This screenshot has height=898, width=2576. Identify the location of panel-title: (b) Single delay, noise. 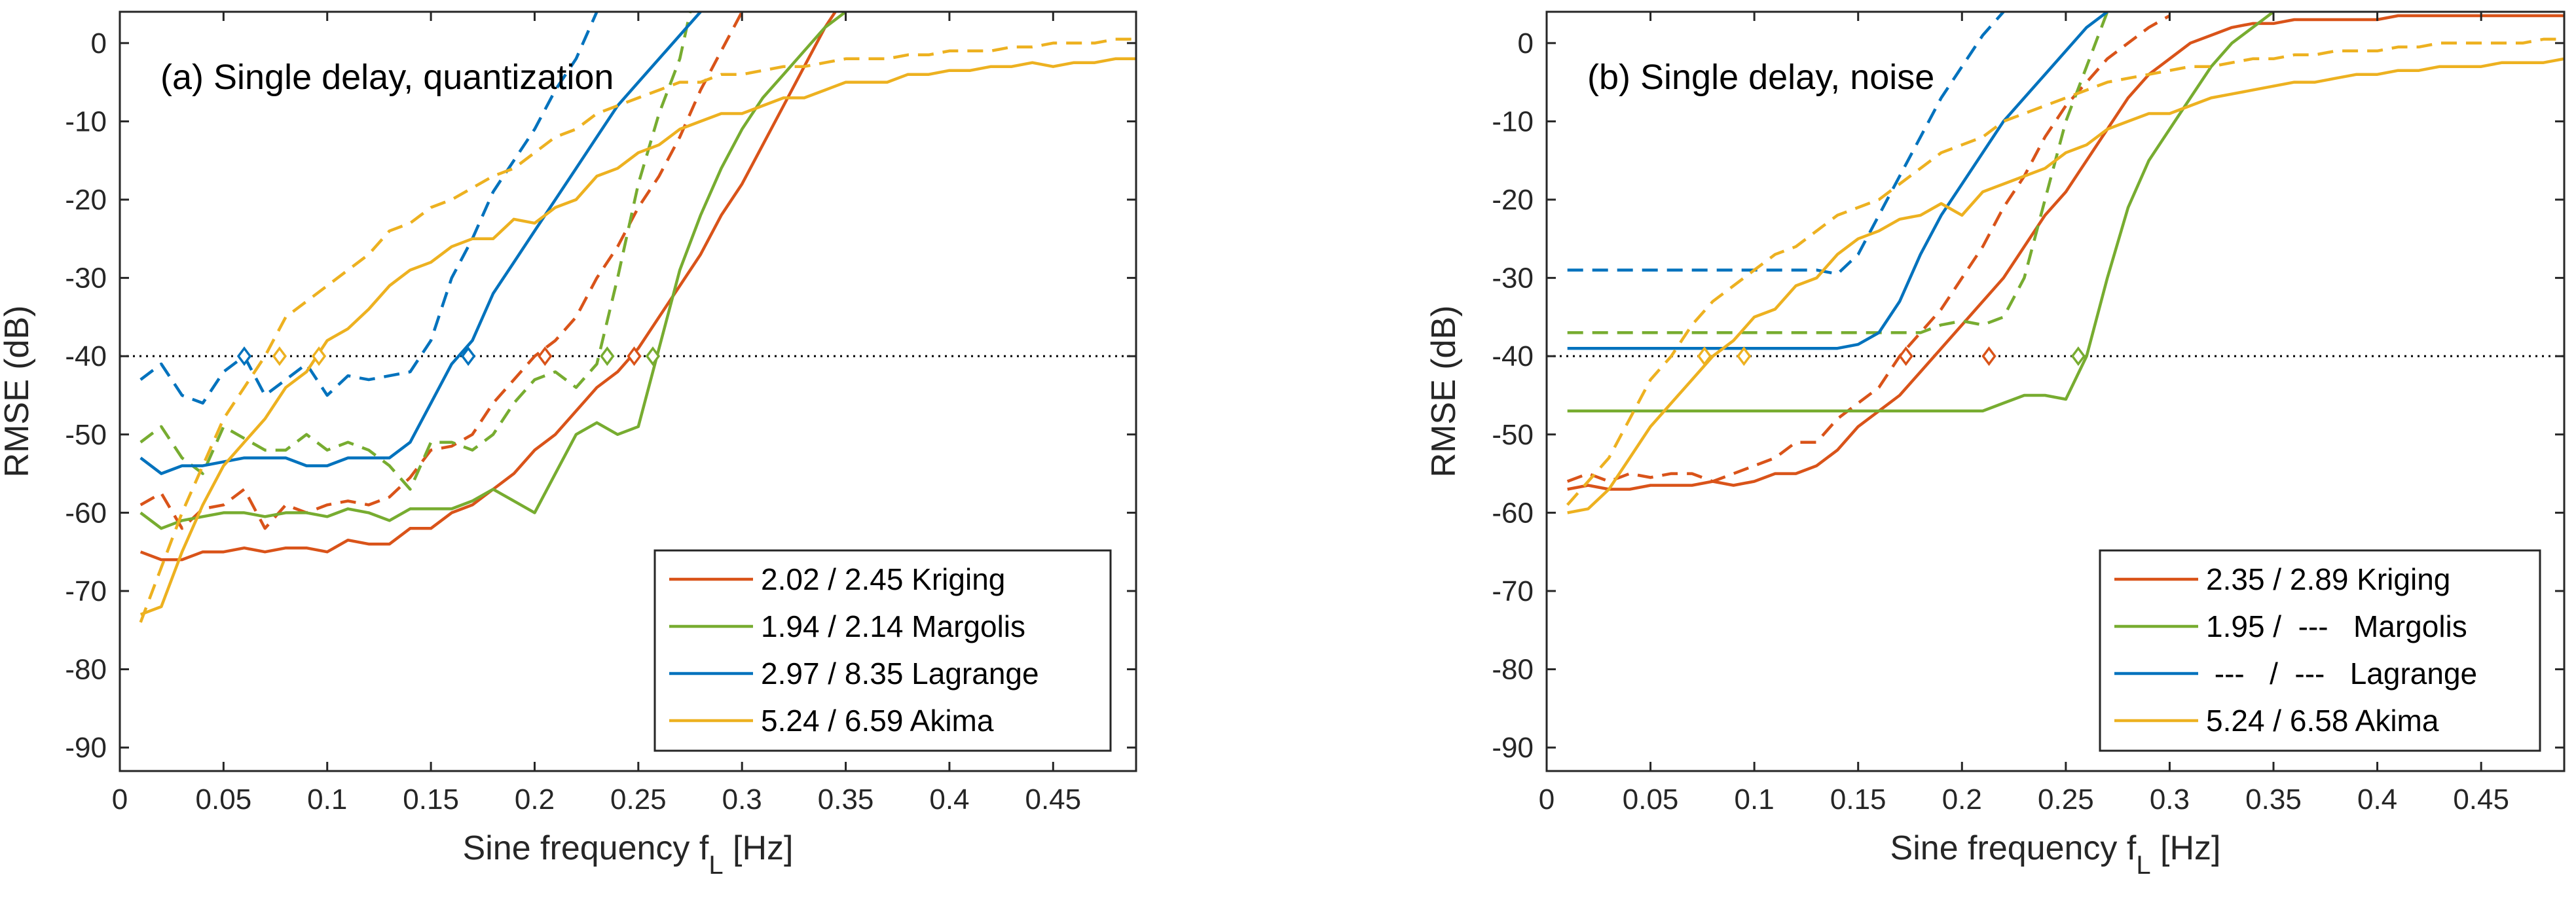
(1760, 77).